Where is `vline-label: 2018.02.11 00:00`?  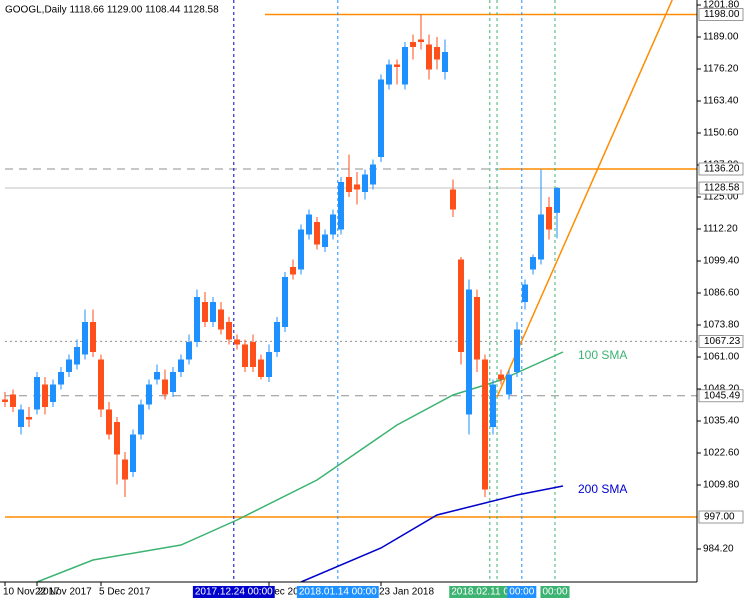 vline-label: 2018.02.11 00:00 is located at coordinates (490, 592).